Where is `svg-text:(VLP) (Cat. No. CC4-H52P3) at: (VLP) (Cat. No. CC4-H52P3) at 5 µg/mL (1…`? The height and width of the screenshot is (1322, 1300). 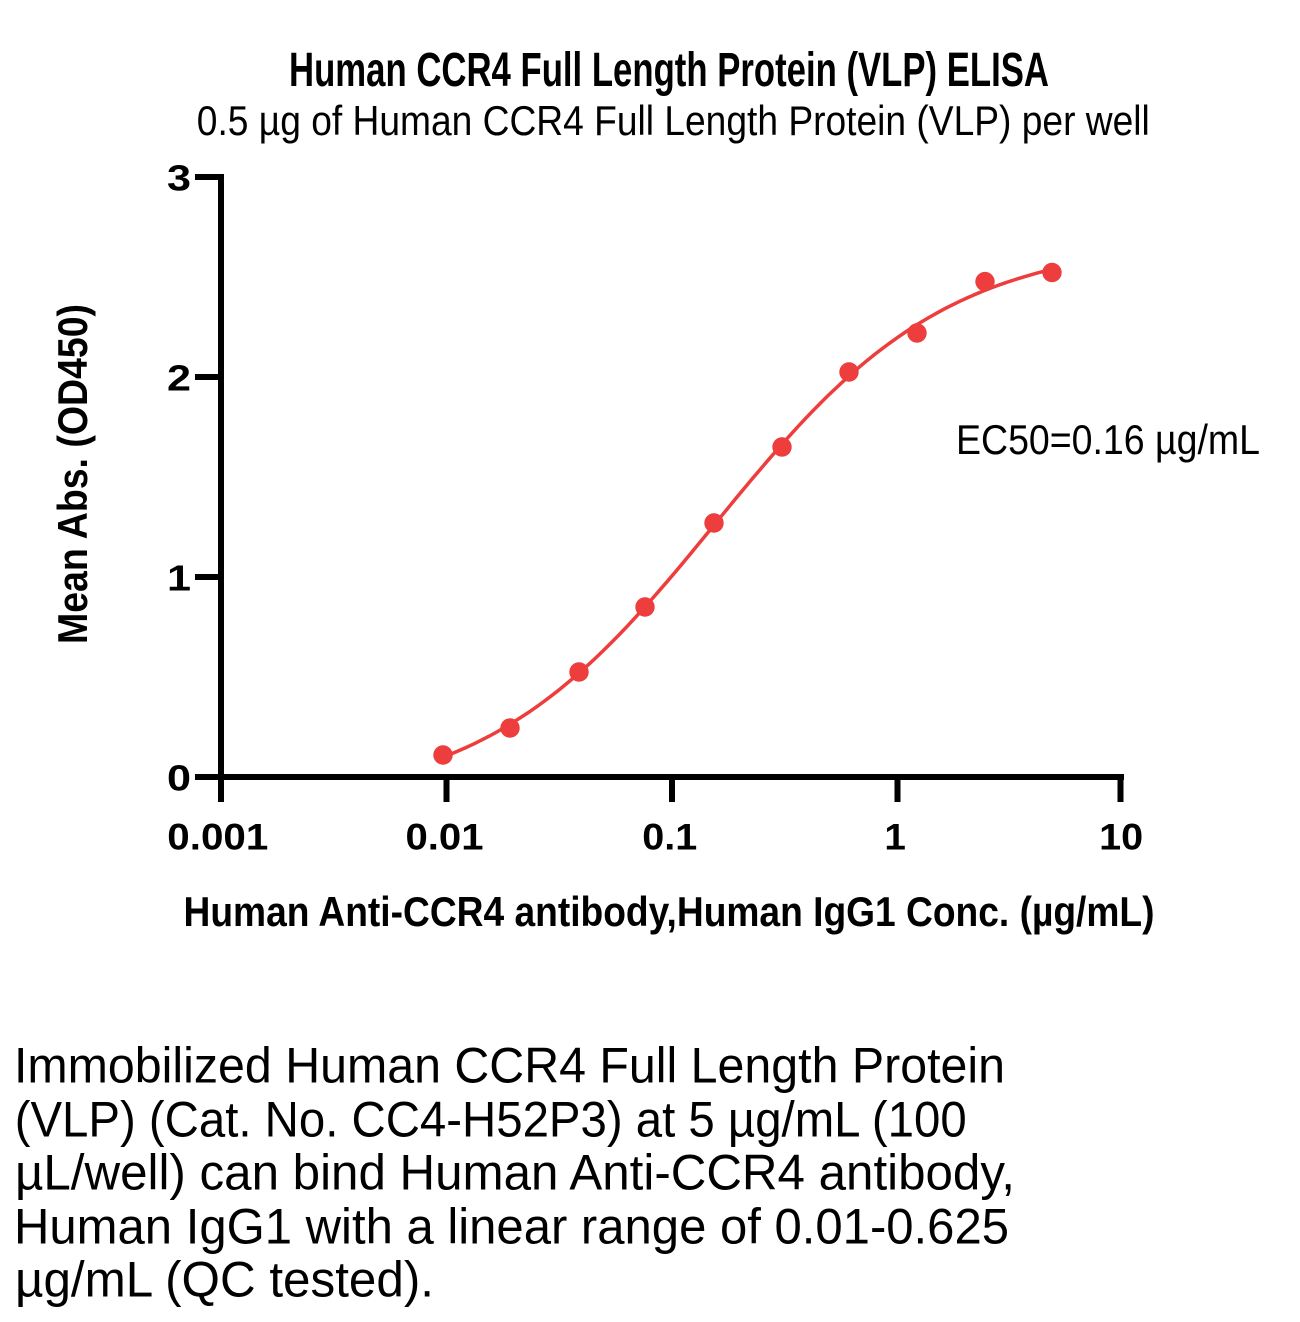 svg-text:(VLP) (Cat. No. CC4-H52P3) at: (VLP) (Cat. No. CC4-H52P3) at 5 µg/mL (1… is located at coordinates (491, 1120).